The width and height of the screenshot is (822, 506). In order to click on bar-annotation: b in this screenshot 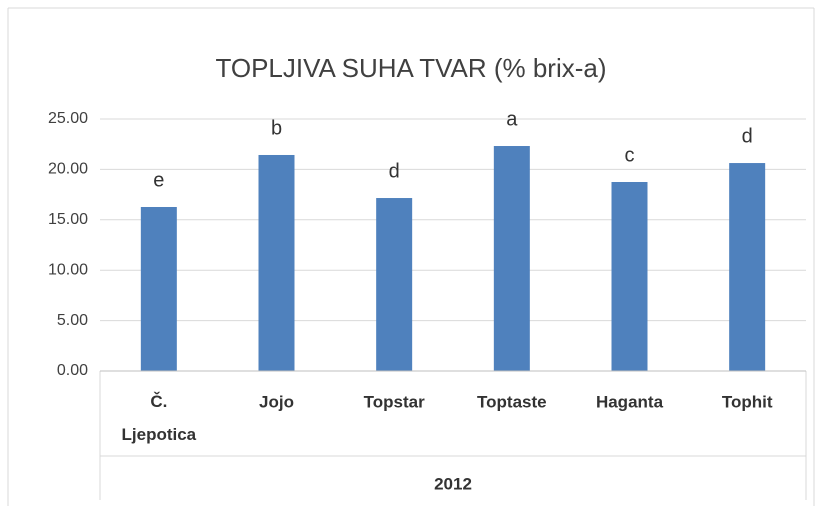, I will do `click(276, 128)`.